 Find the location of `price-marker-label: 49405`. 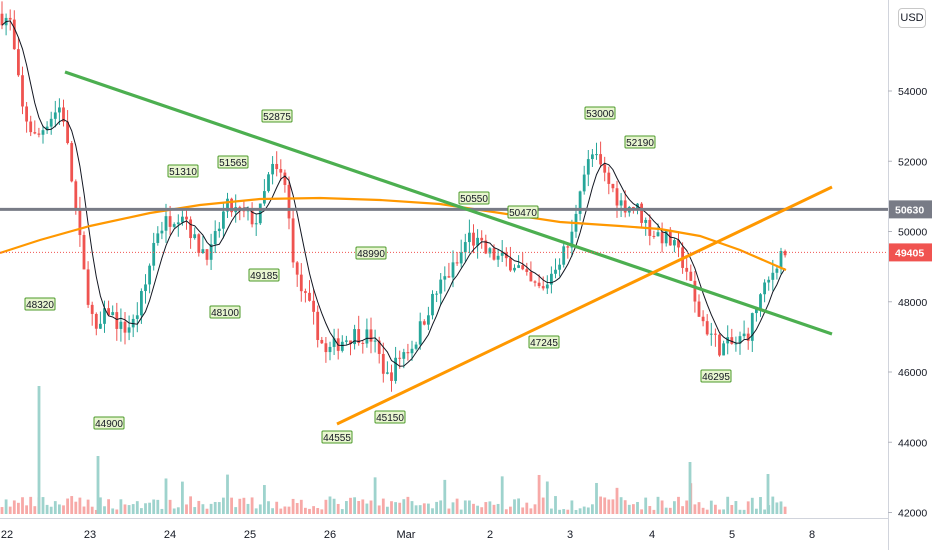

price-marker-label: 49405 is located at coordinates (909, 253).